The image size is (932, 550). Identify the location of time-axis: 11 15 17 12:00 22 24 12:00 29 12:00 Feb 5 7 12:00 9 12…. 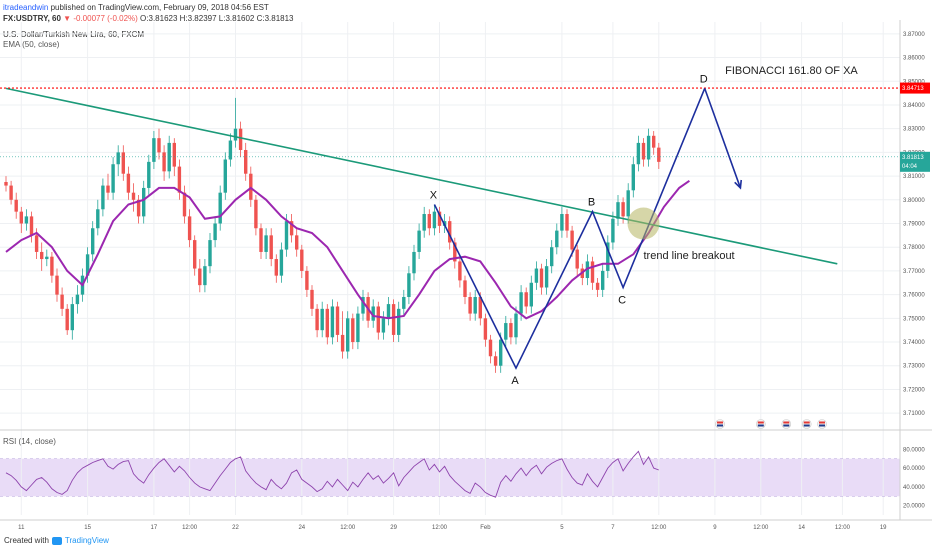
(452, 528).